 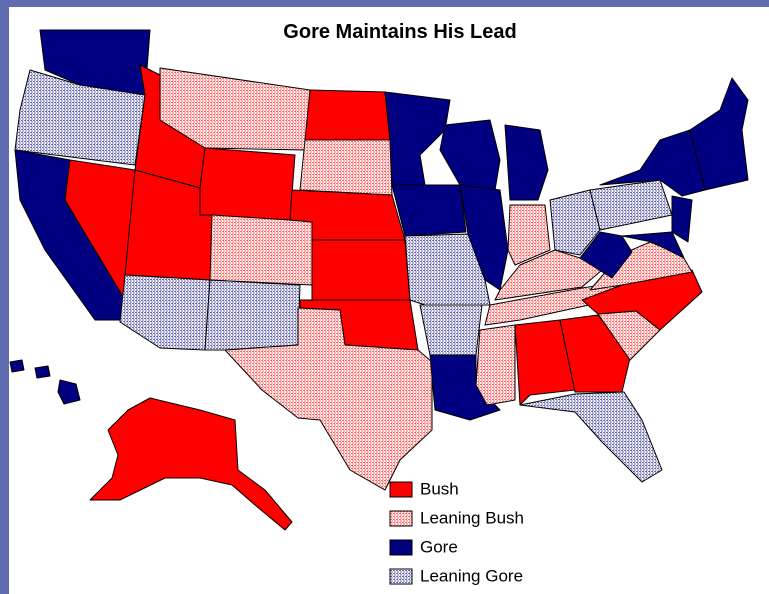 I want to click on legend-label: Leaning Gore, so click(x=471, y=575).